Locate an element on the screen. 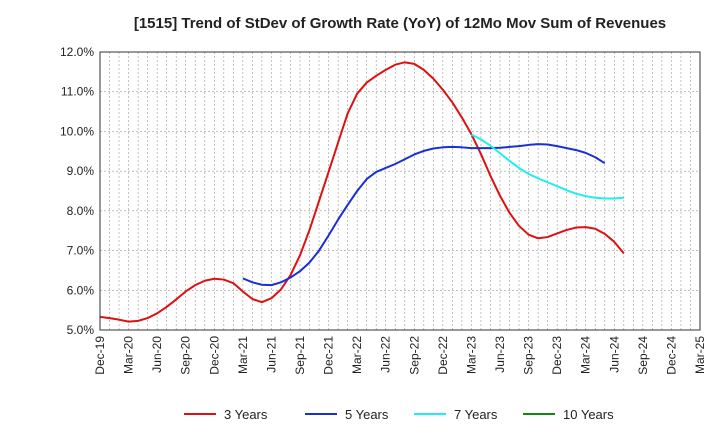 Image resolution: width=720 pixels, height=440 pixels. x-tick-label: Jun-22 is located at coordinates (386, 354).